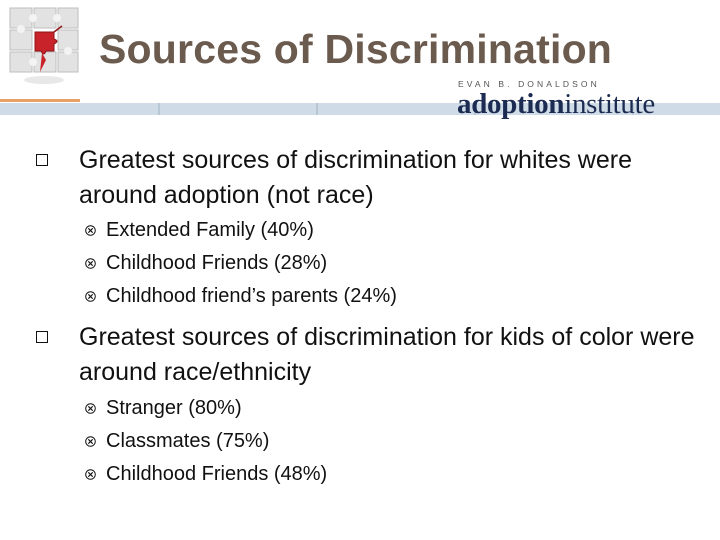 Image resolution: width=720 pixels, height=540 pixels. I want to click on title-accent-blue, so click(360, 109).